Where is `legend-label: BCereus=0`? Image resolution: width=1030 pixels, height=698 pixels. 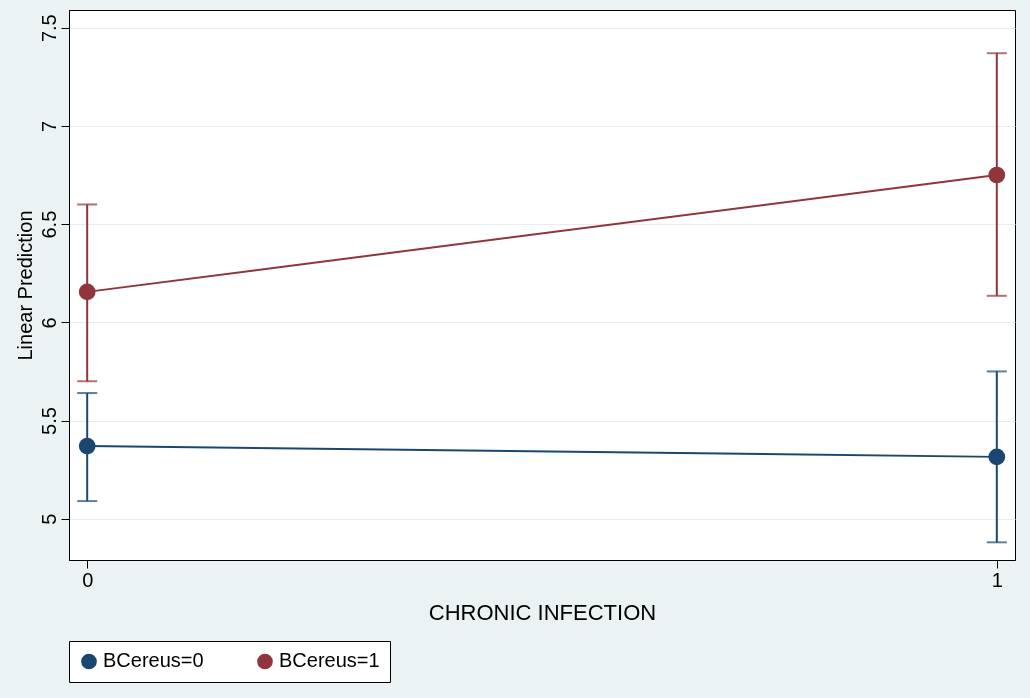 legend-label: BCereus=0 is located at coordinates (153, 660).